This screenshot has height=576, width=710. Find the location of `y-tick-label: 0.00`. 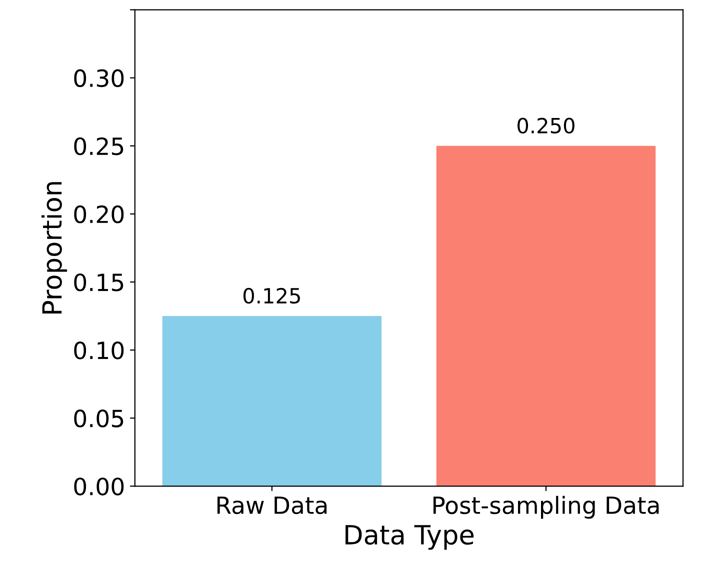

y-tick-label: 0.00 is located at coordinates (99, 487).